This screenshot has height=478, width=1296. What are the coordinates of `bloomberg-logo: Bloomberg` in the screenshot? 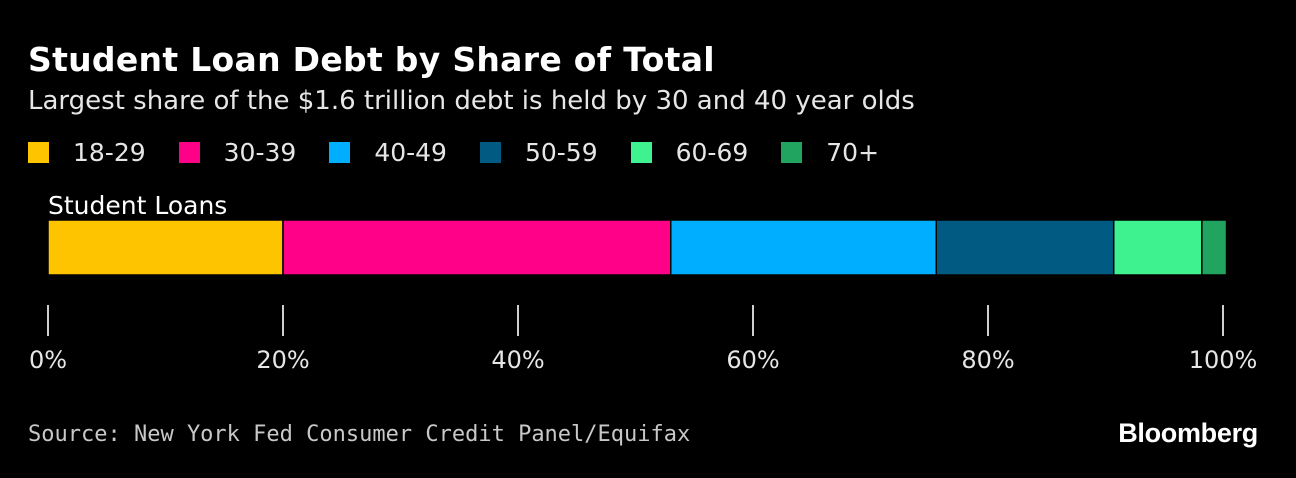 It's located at (1188, 433).